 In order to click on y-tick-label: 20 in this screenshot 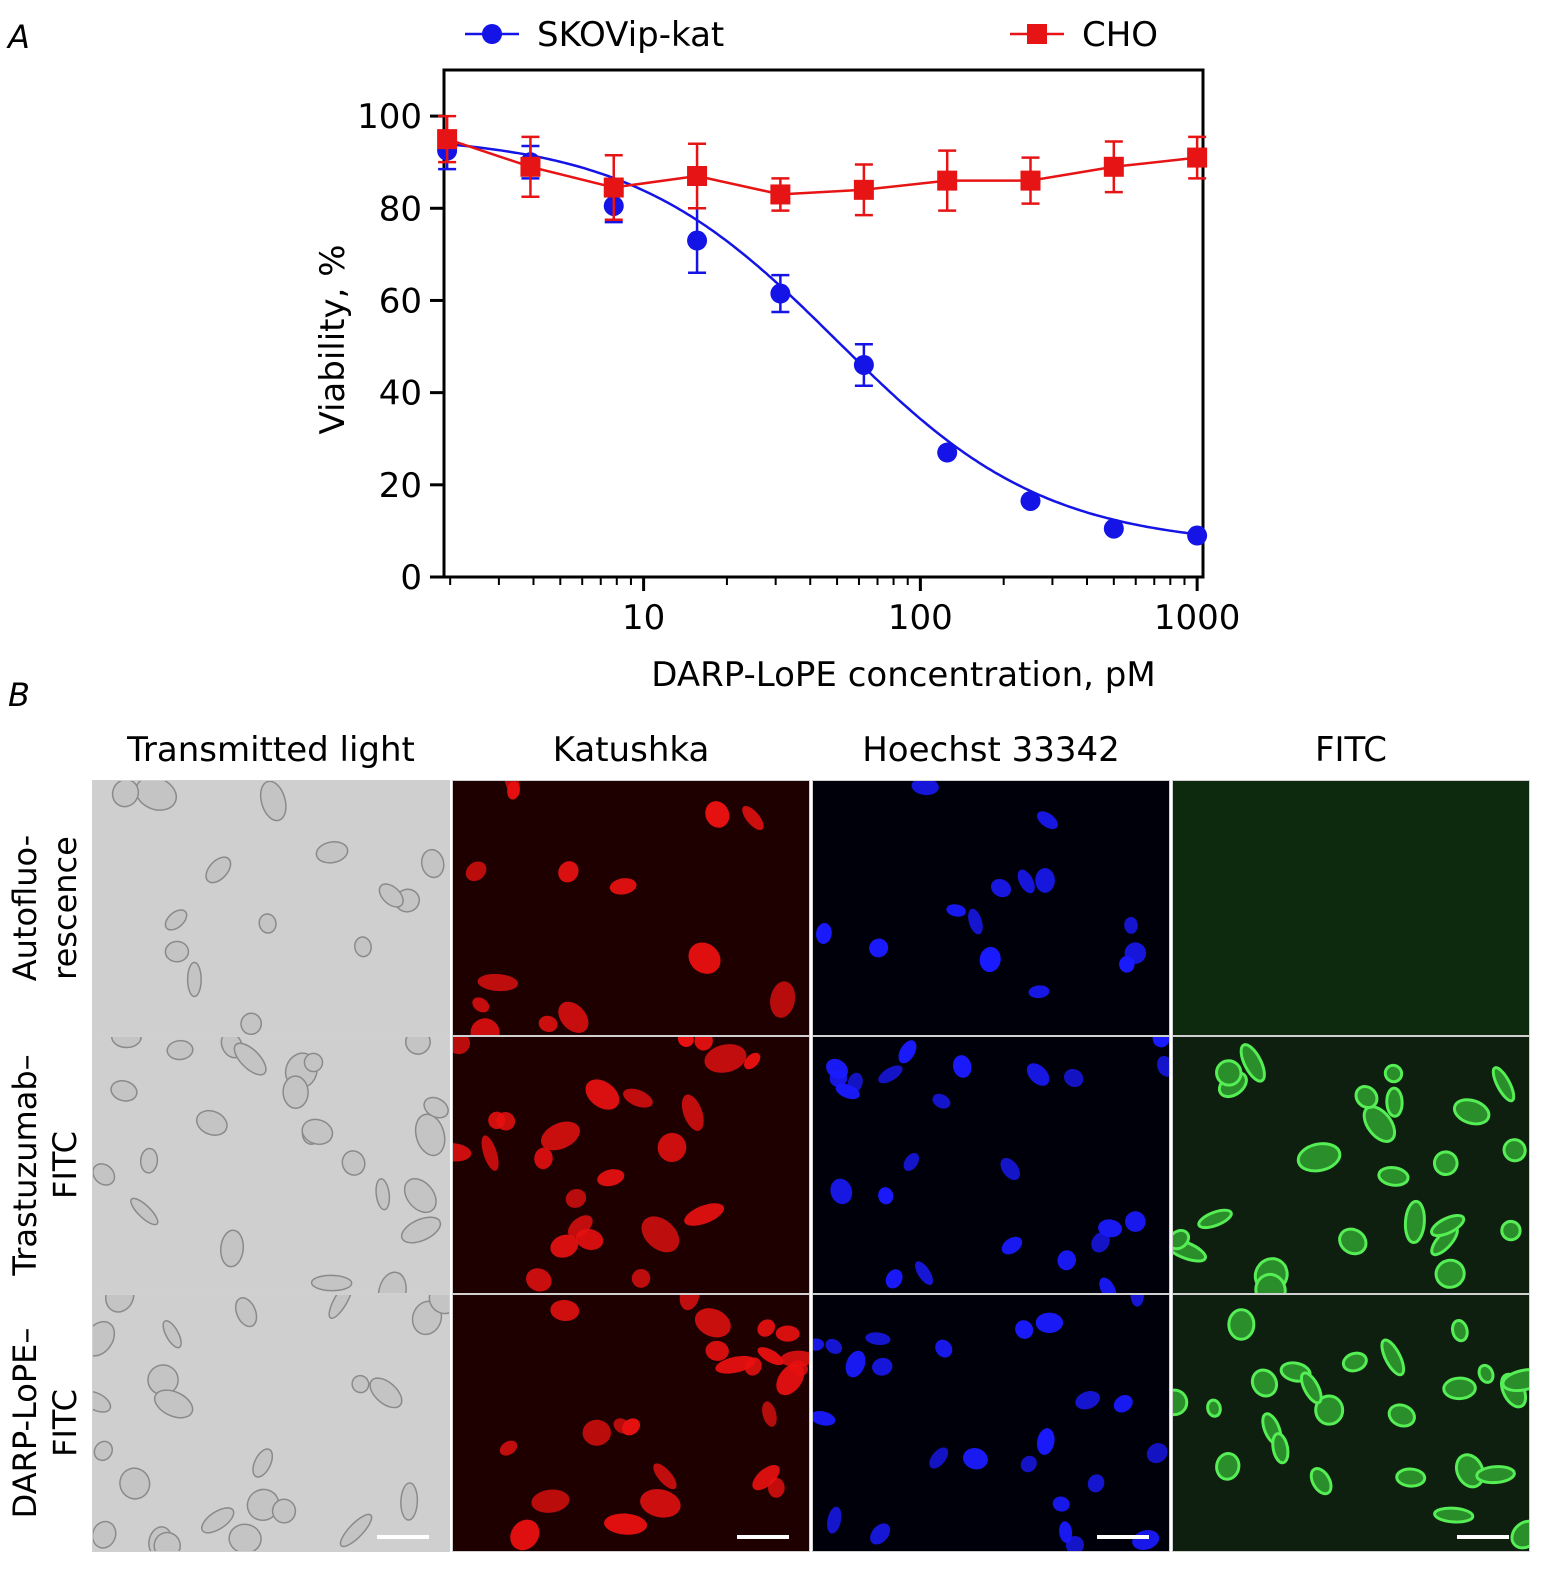, I will do `click(400, 486)`.